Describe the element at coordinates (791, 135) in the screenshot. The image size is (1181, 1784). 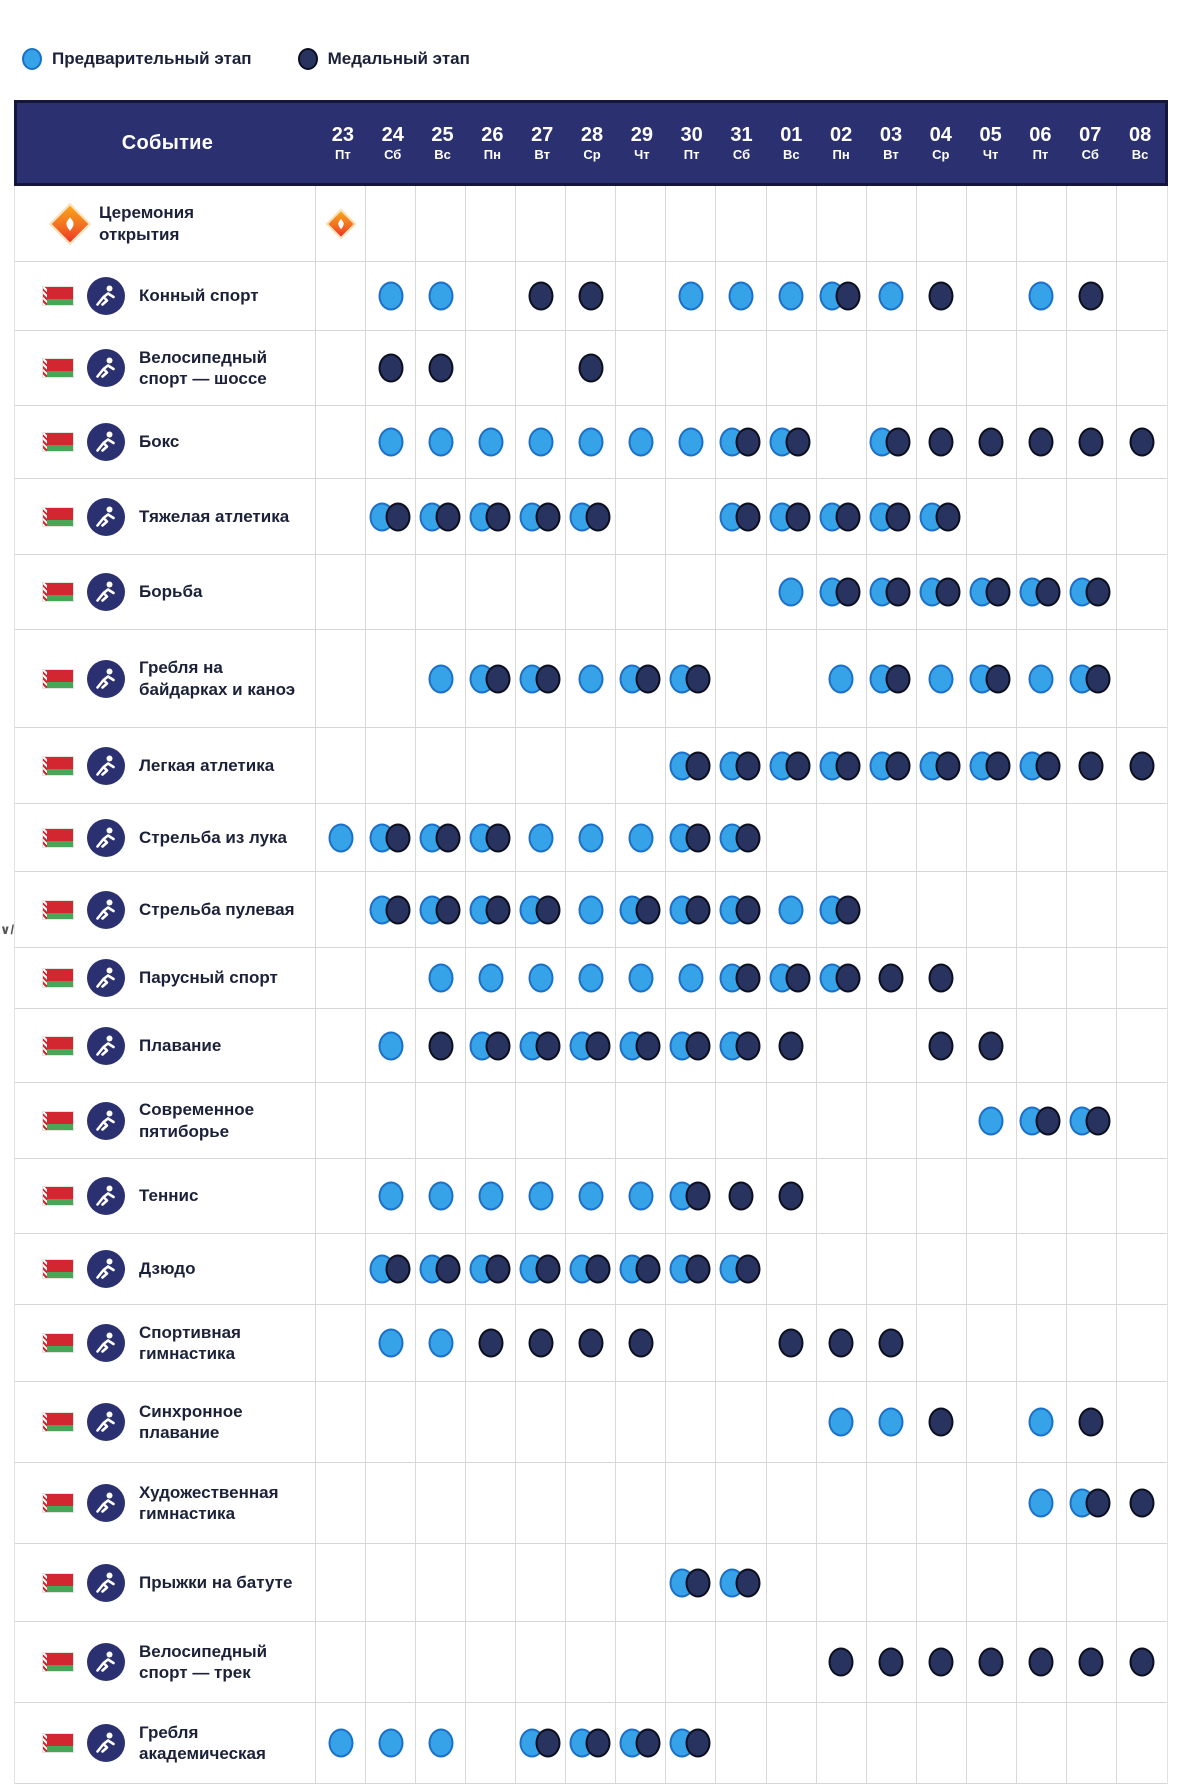
I see `day-date: 01` at that location.